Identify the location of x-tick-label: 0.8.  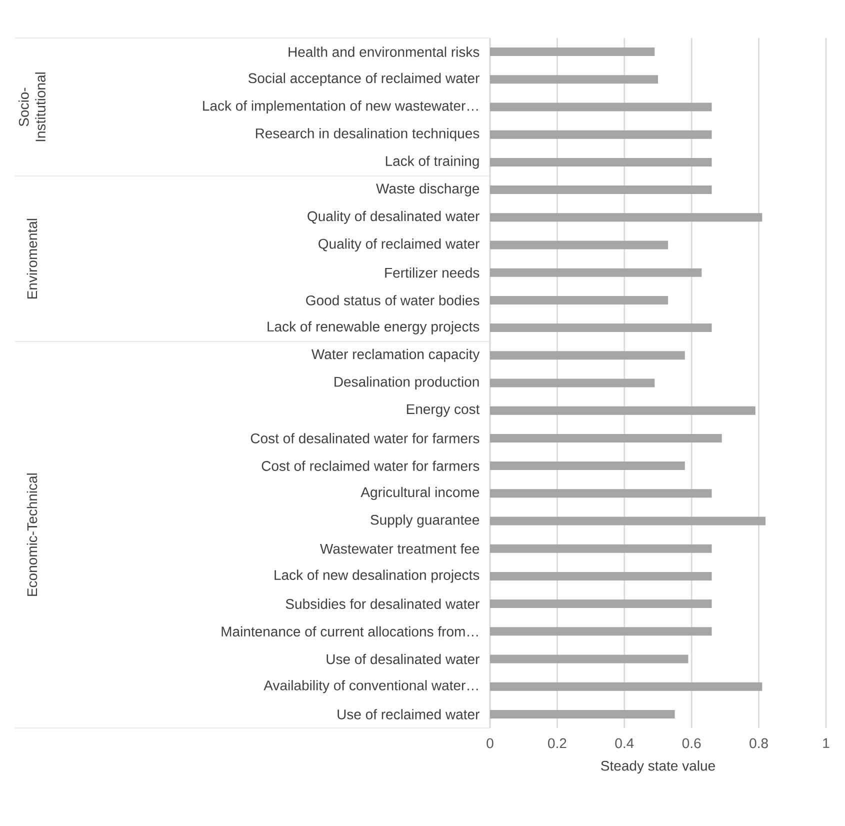
(759, 743).